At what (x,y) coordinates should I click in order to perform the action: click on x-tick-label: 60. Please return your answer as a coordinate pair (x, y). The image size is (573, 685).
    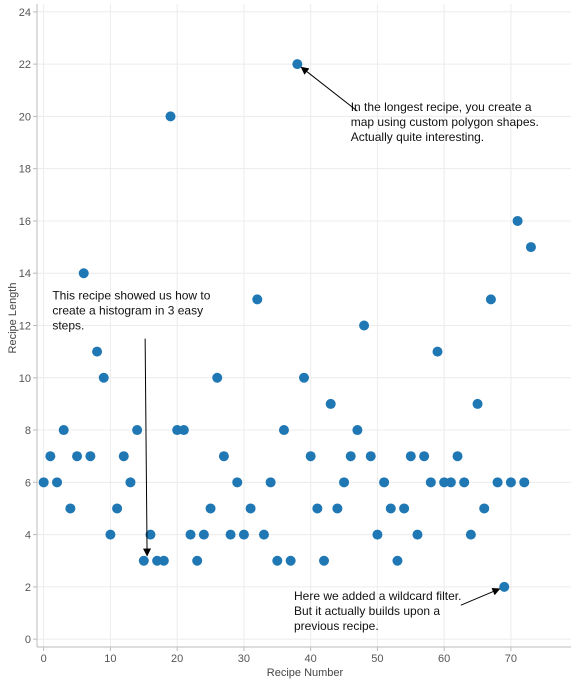
    Looking at the image, I should click on (444, 659).